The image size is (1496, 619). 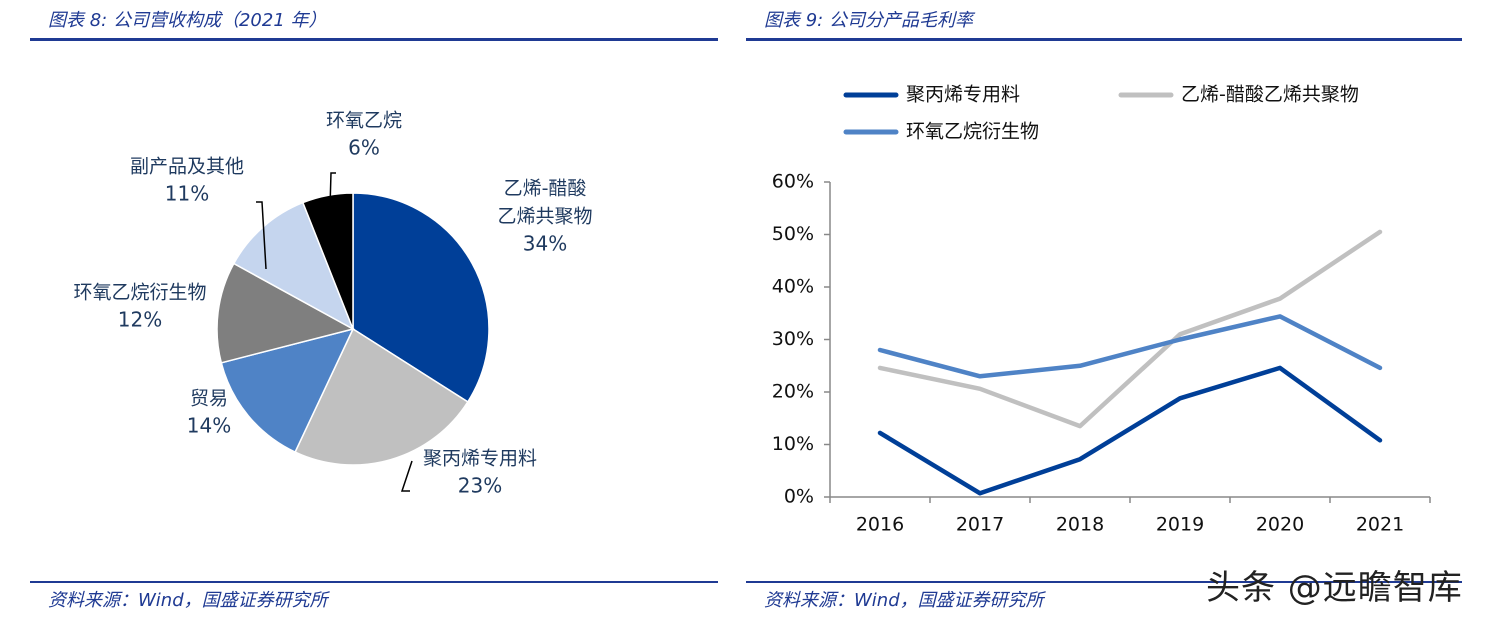 I want to click on y-tick-label: 50%, so click(x=793, y=234).